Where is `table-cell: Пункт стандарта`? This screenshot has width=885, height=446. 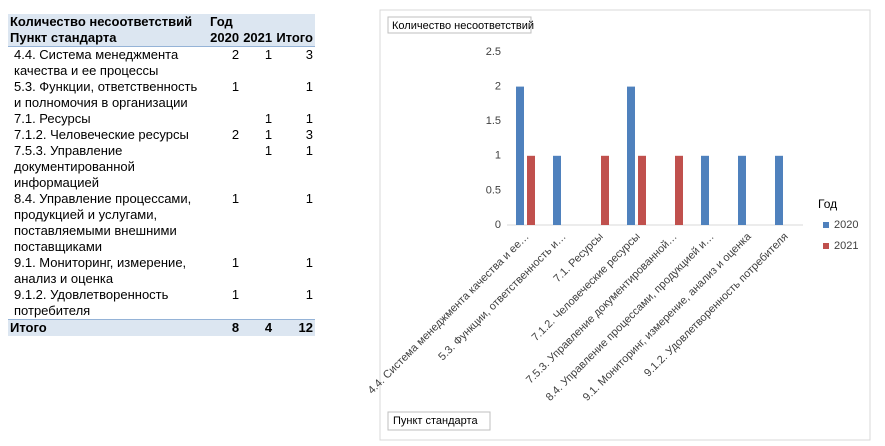
table-cell: Пункт стандарта is located at coordinates (108, 38).